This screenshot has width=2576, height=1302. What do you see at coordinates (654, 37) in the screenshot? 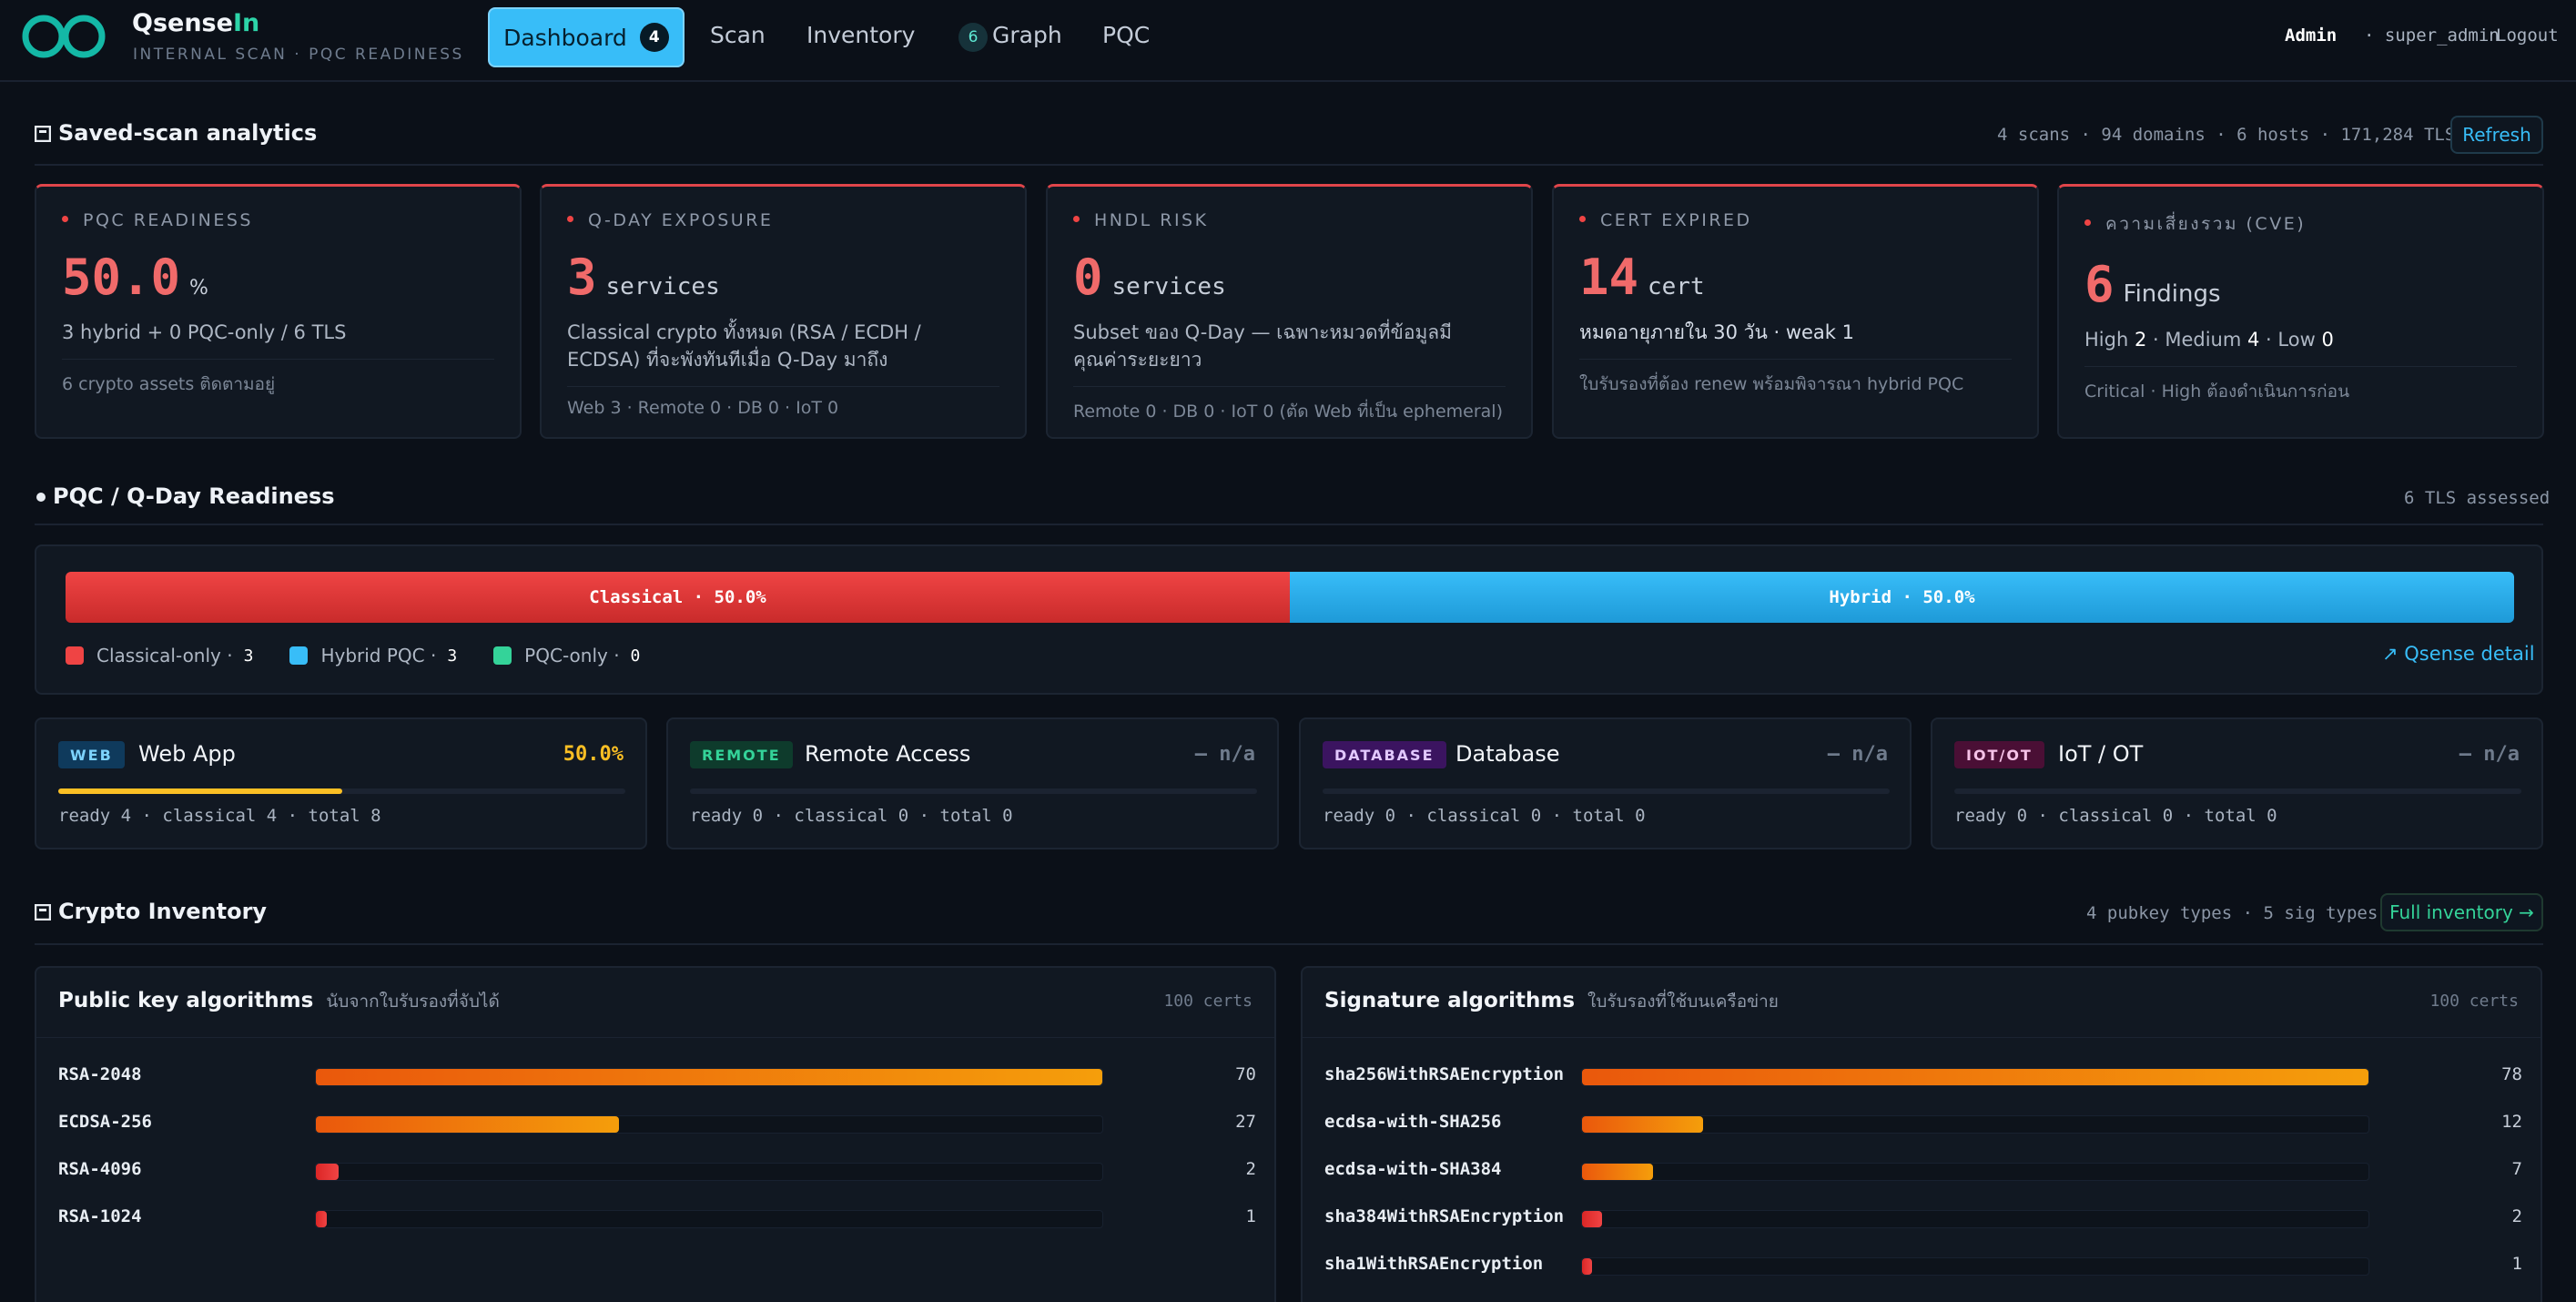
I see `nav-dashboard-count-badge: 4` at bounding box center [654, 37].